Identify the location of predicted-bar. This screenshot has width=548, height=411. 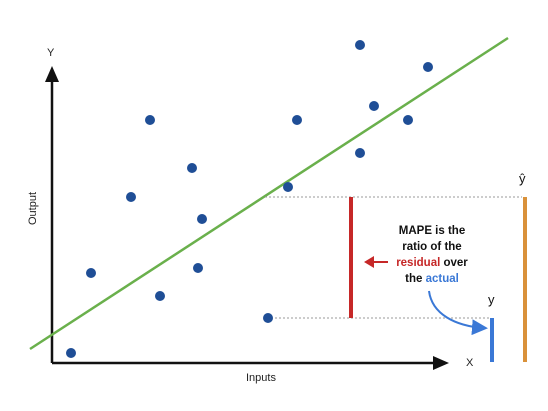
(525, 279).